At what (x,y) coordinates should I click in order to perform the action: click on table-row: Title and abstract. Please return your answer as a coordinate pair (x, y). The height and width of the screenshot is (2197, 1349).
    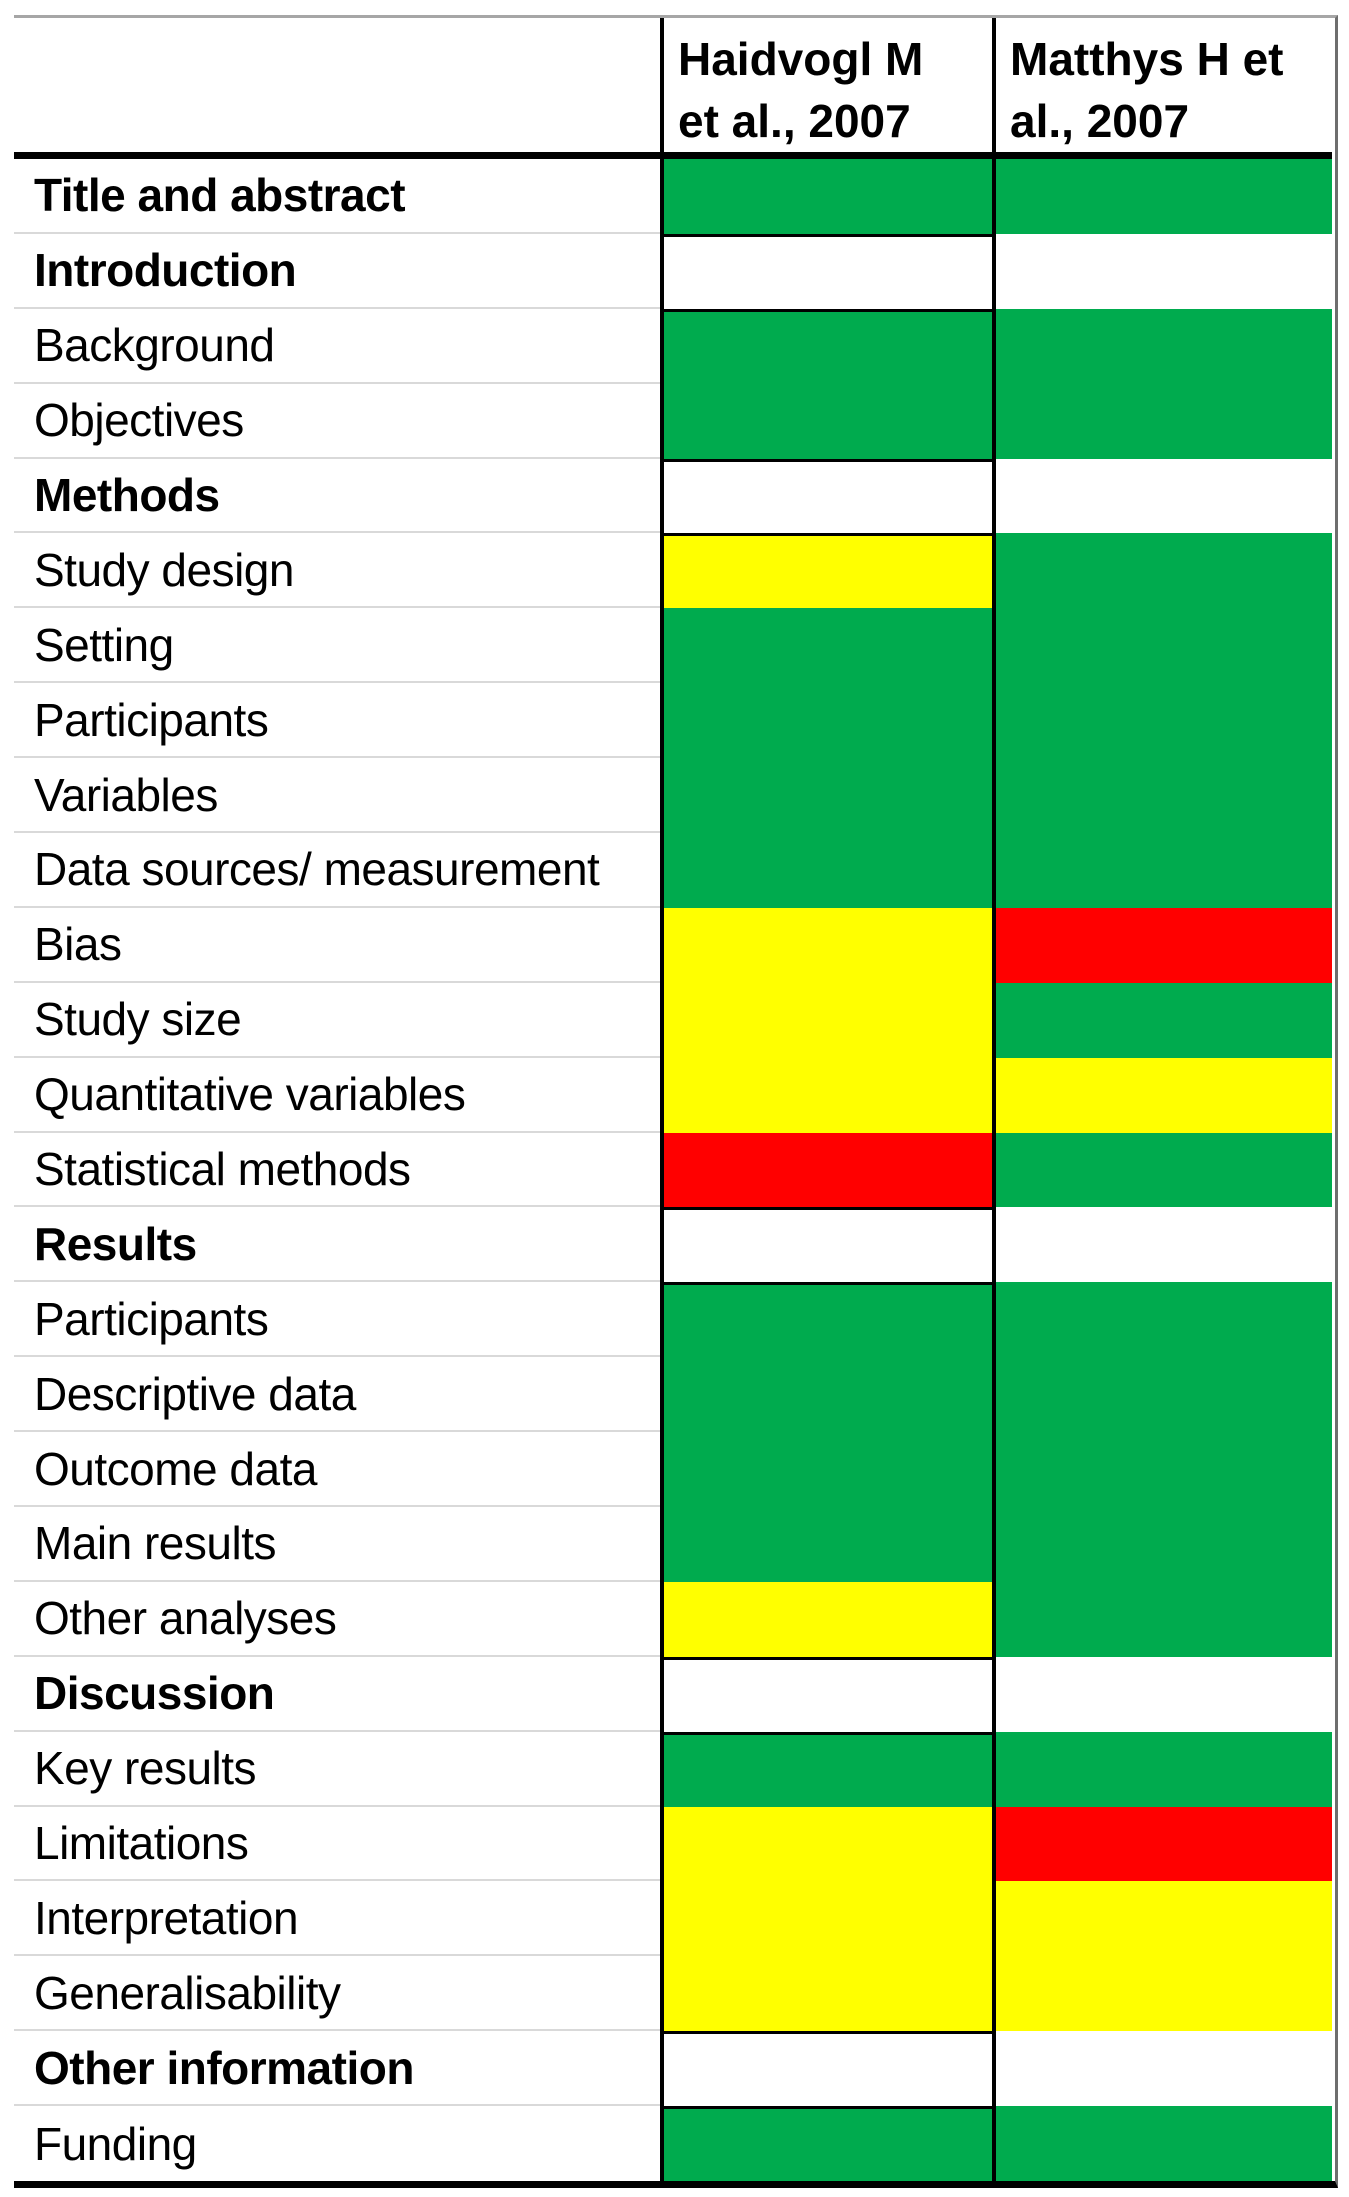
    Looking at the image, I should click on (673, 196).